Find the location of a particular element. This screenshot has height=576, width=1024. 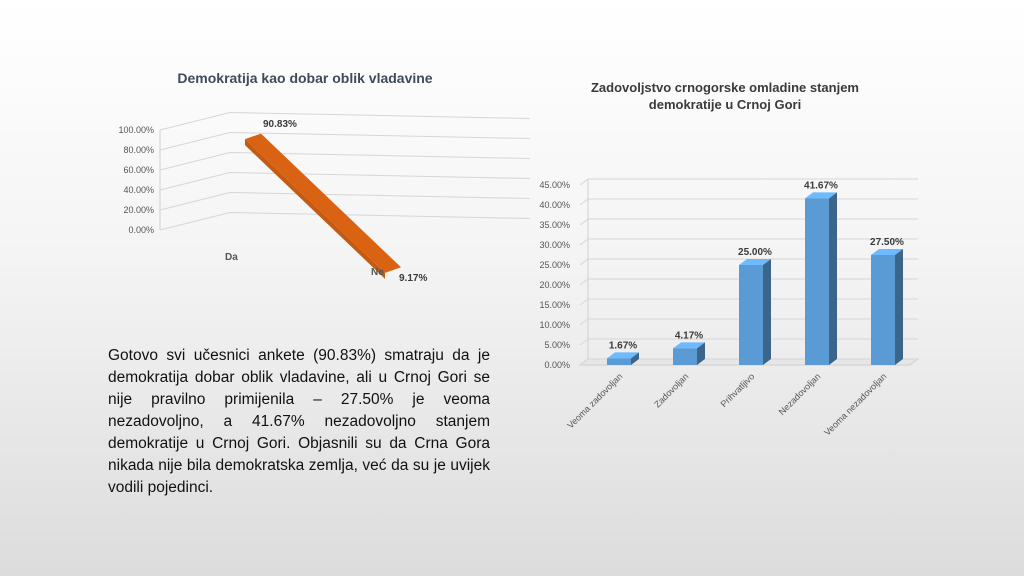

left-data-label: 90.83% is located at coordinates (280, 124).